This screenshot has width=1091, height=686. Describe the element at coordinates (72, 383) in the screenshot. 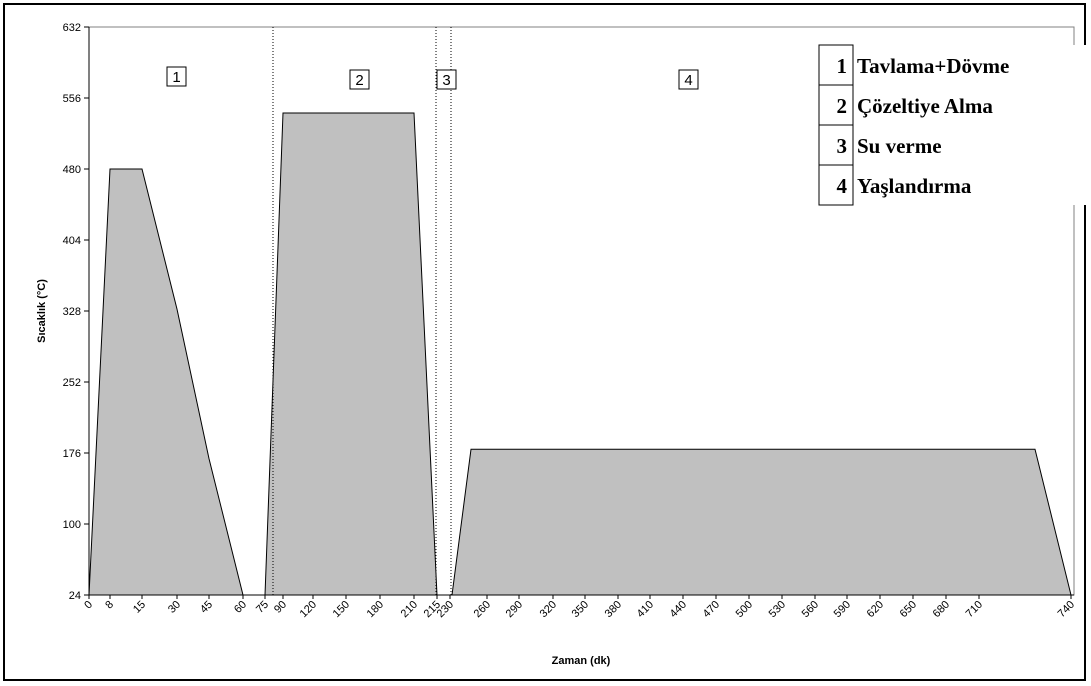

I see `y-tick-label: 252` at that location.